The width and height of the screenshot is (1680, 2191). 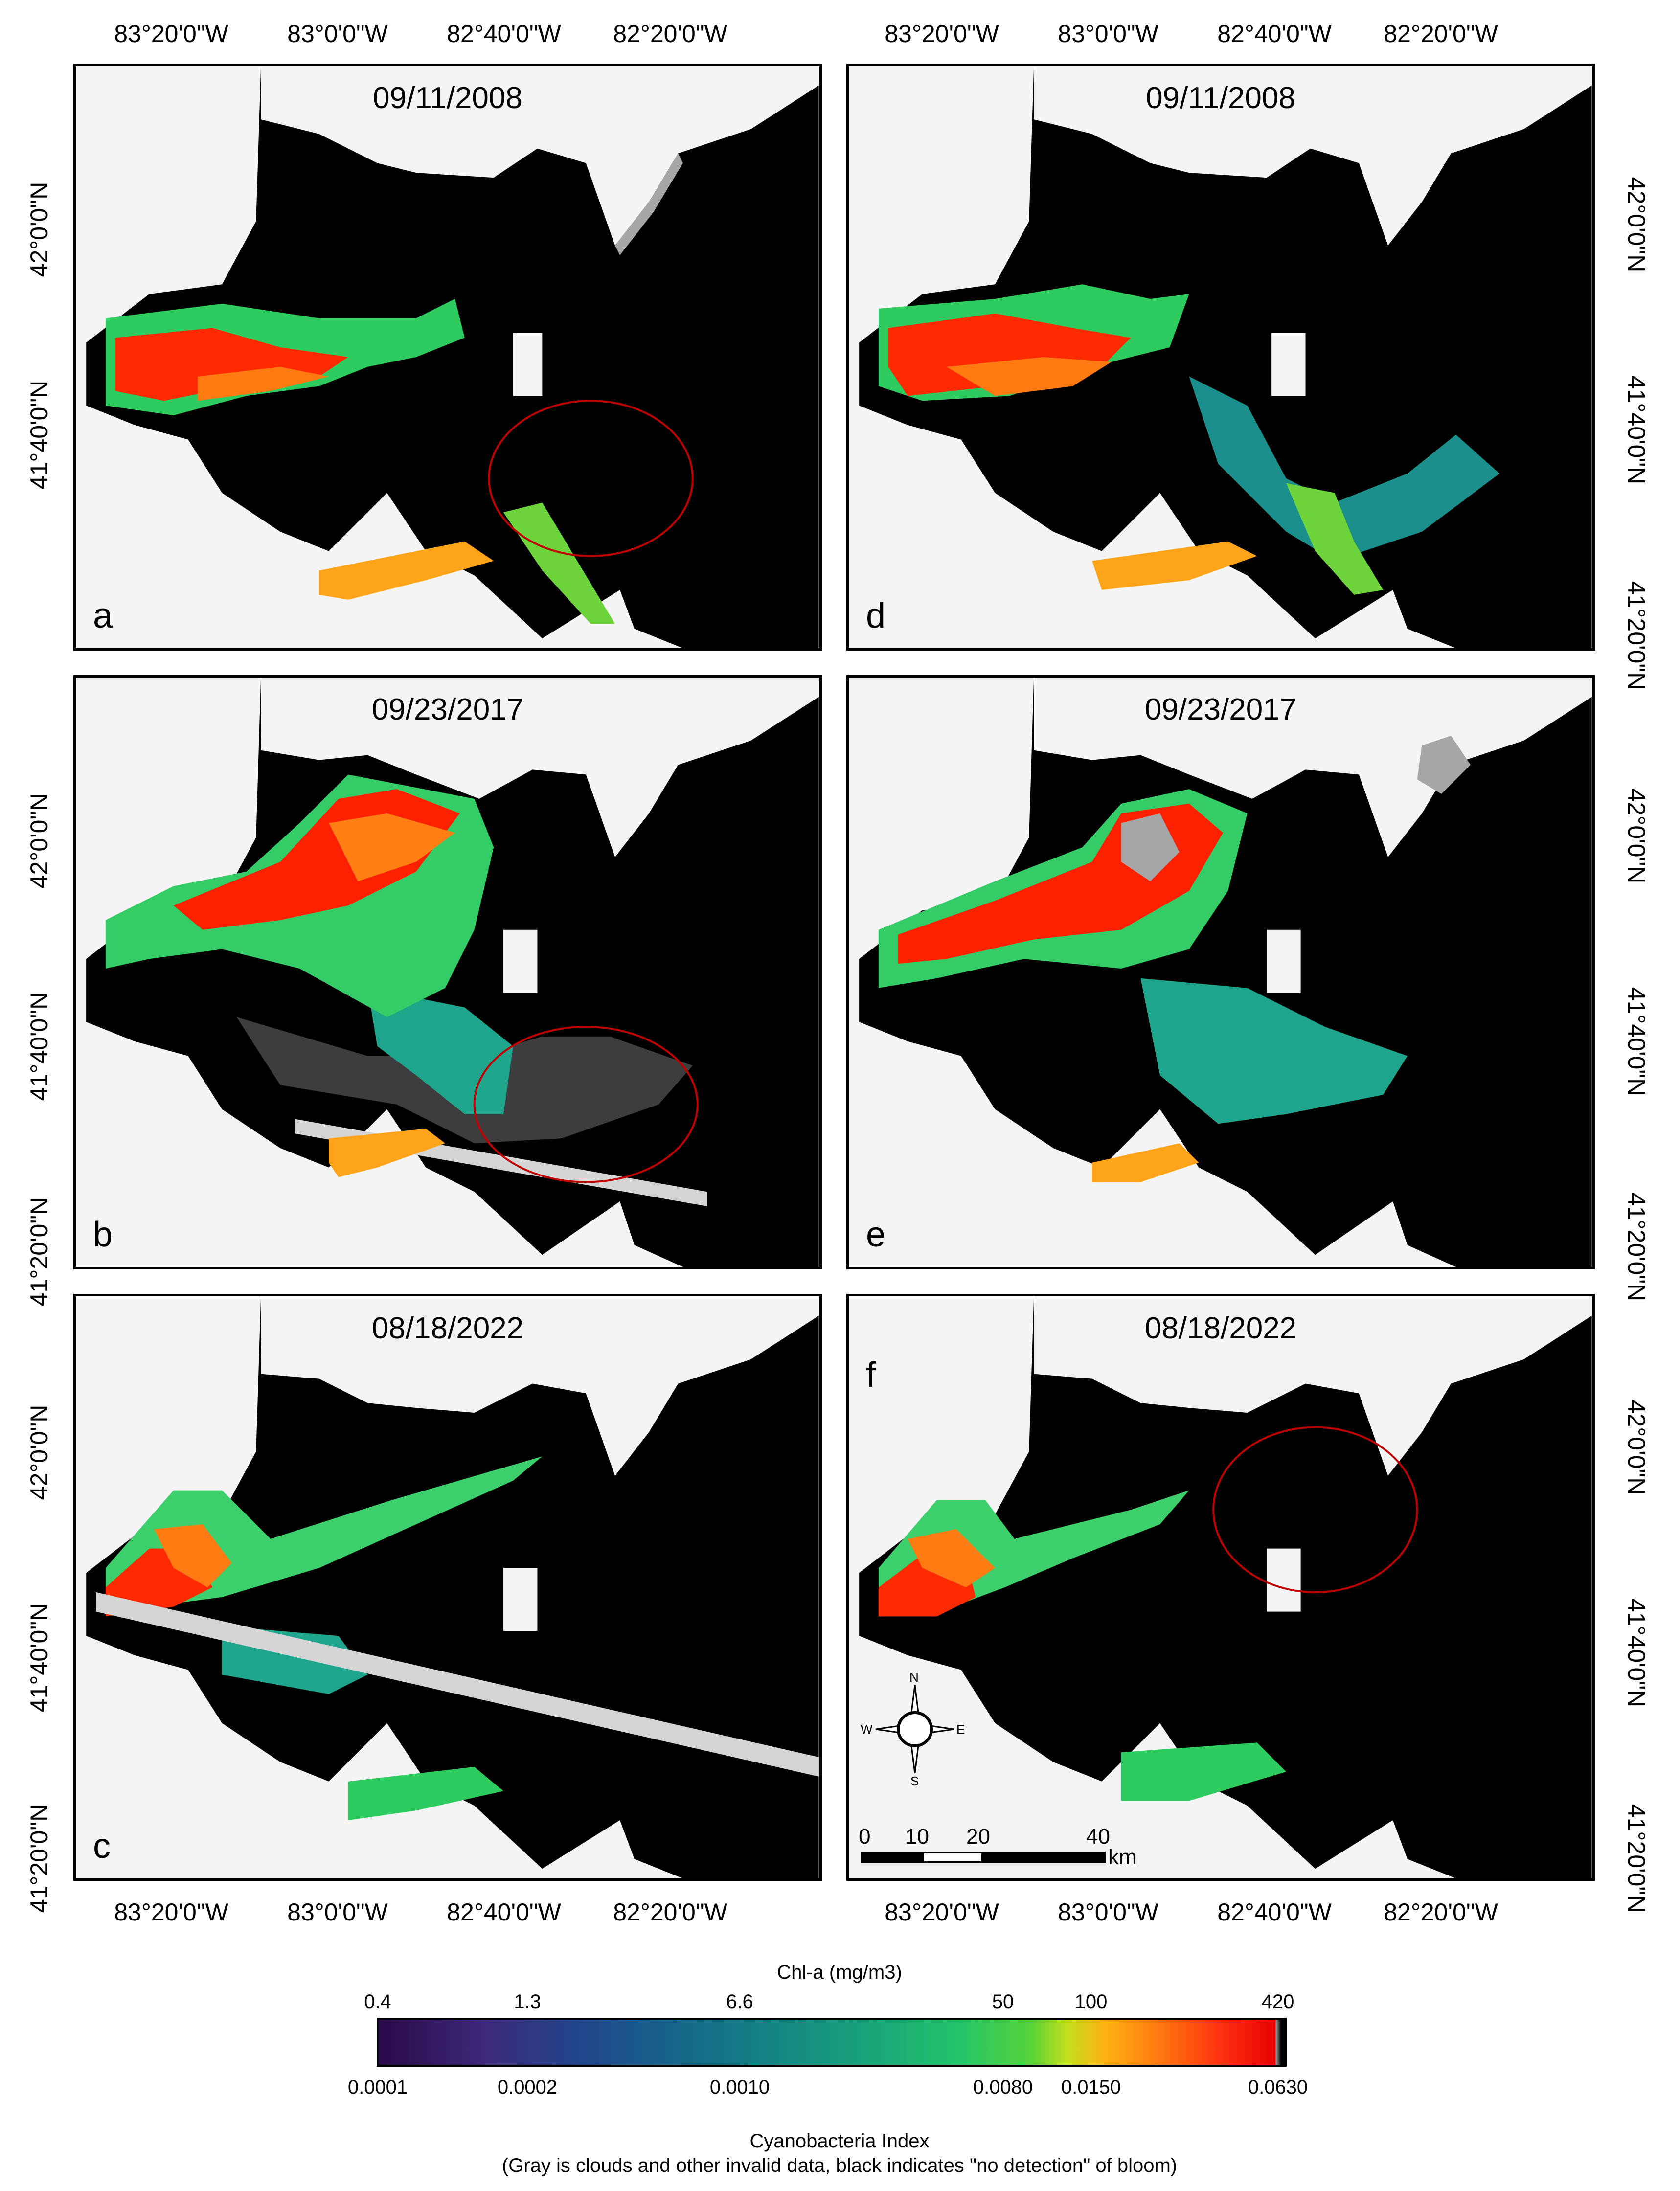 What do you see at coordinates (917, 1837) in the screenshot?
I see `scale-tick-10: 10` at bounding box center [917, 1837].